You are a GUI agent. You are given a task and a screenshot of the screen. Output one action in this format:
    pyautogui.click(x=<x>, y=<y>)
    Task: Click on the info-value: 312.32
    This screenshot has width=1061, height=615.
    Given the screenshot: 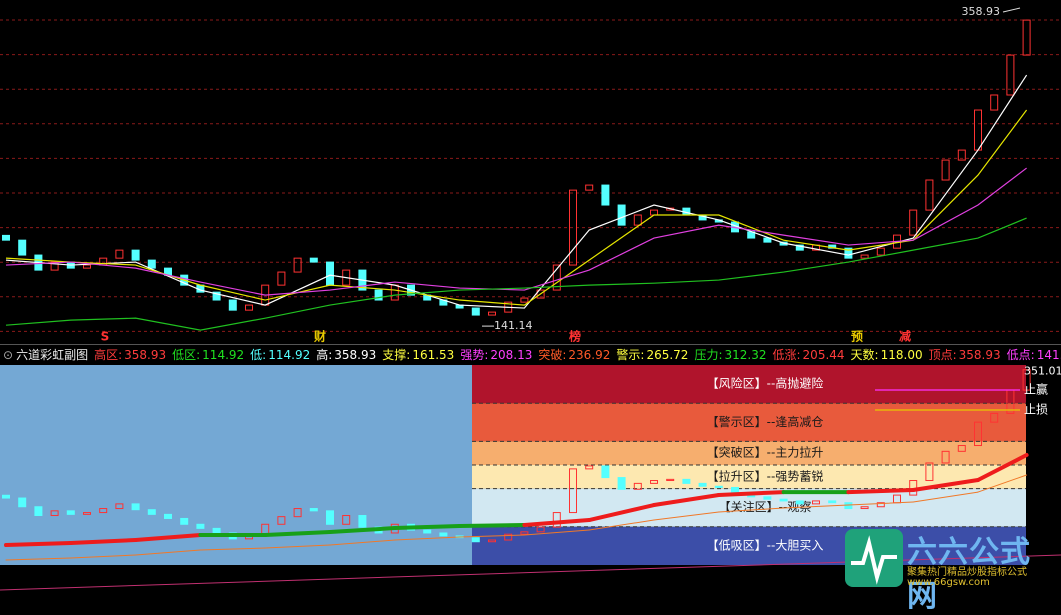 What is the action you would take?
    pyautogui.click(x=745, y=355)
    